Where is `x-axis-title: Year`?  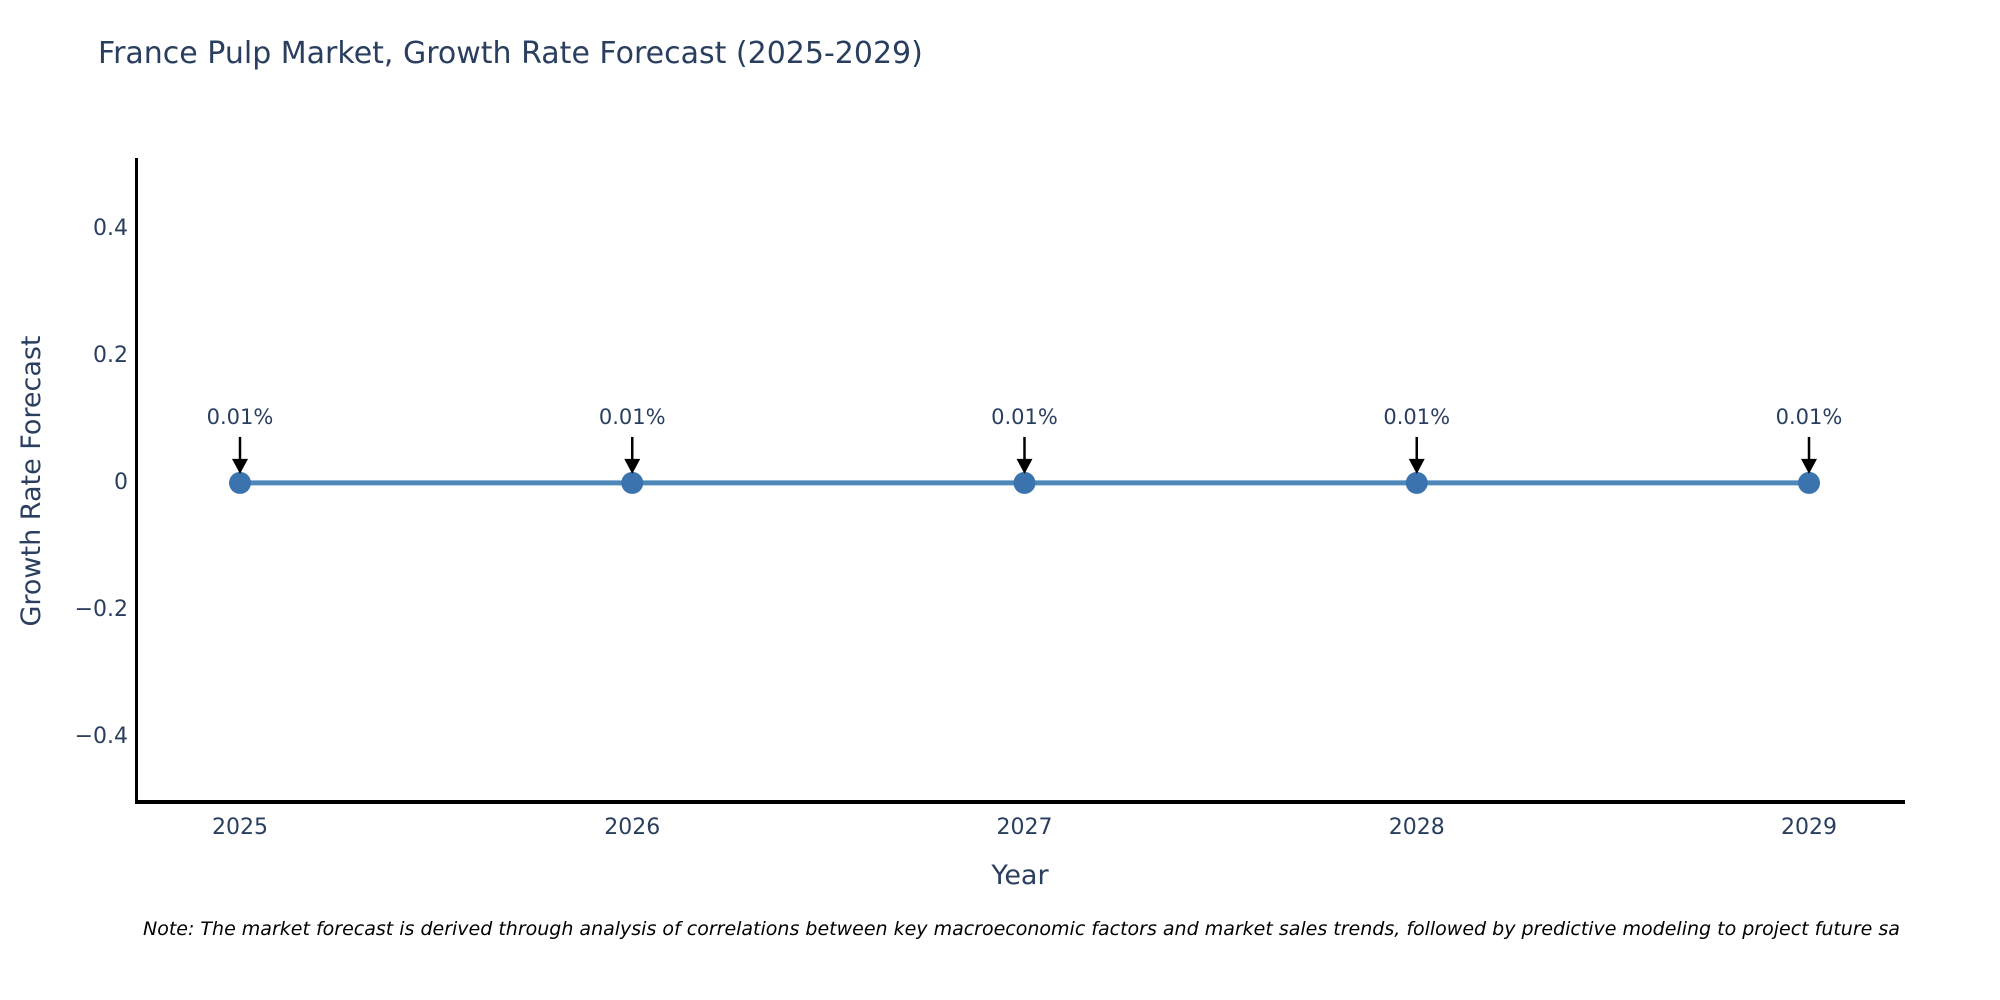
x-axis-title: Year is located at coordinates (1020, 875).